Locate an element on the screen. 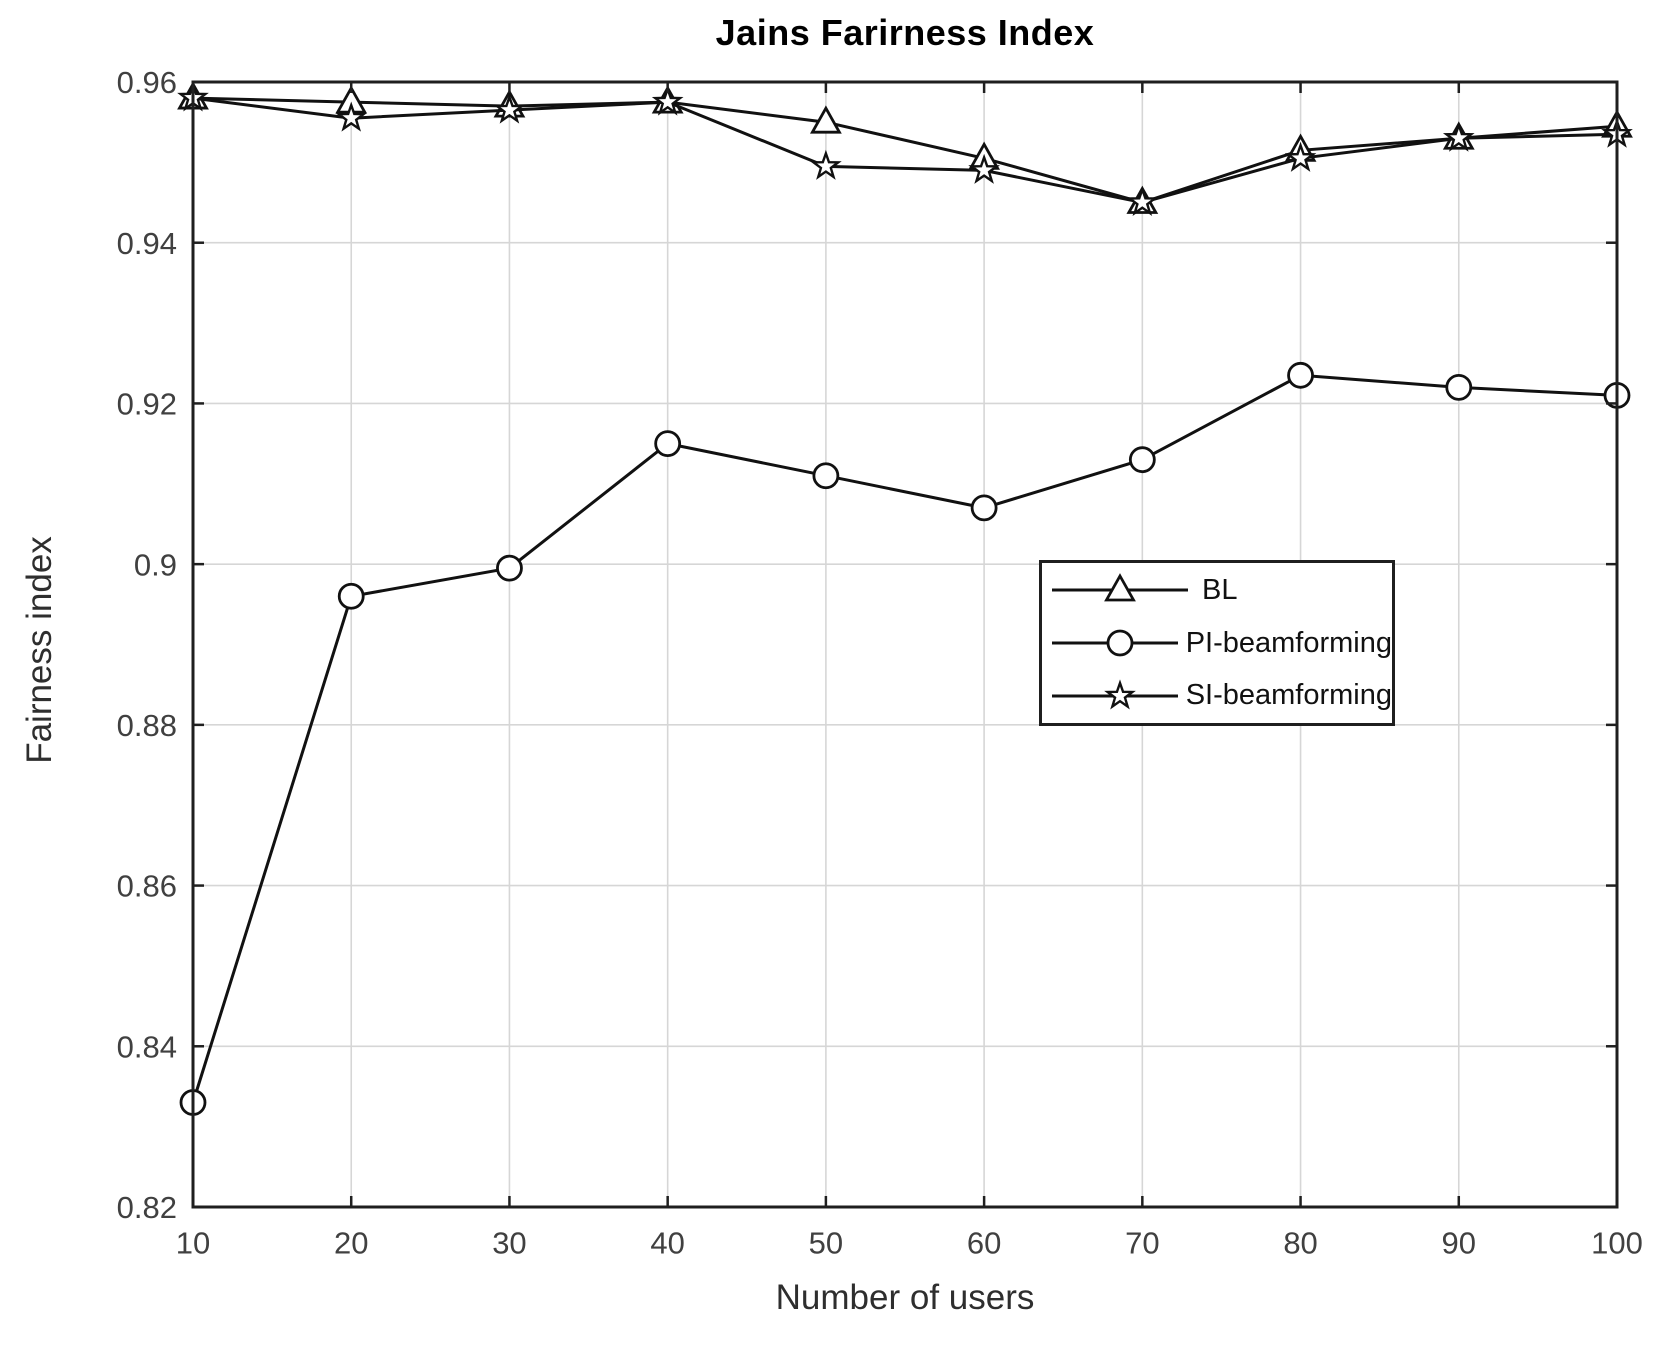 The width and height of the screenshot is (1668, 1353). legend-label: PI-beamforming is located at coordinates (1288, 642).